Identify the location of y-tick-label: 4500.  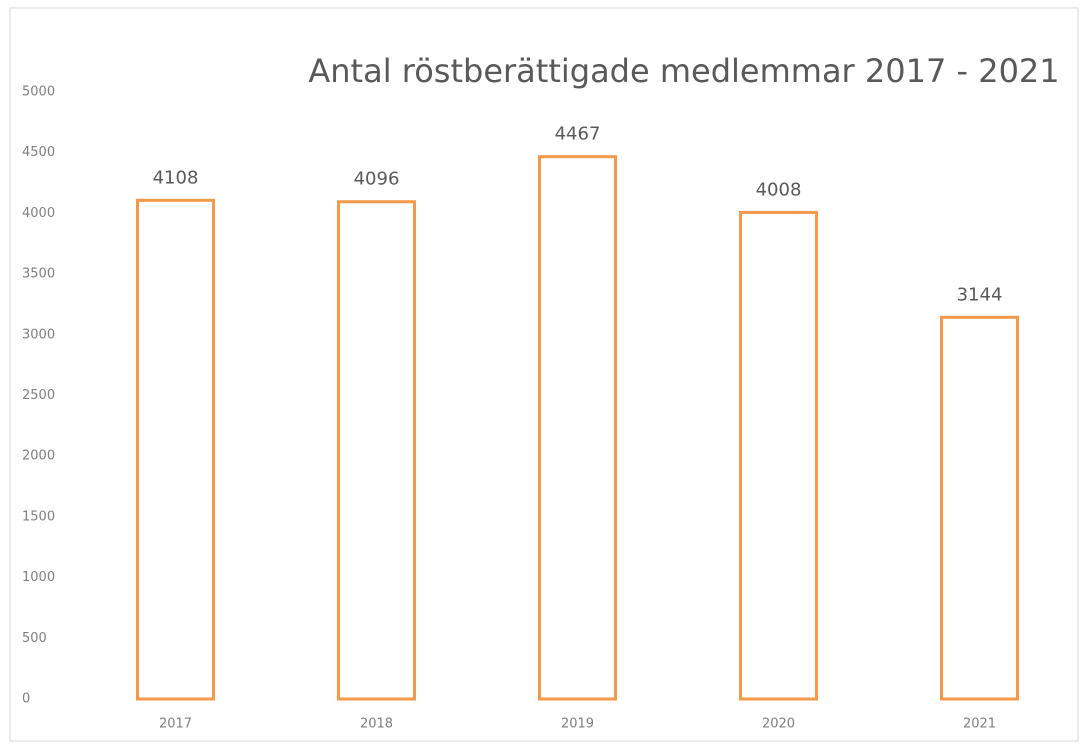
(38, 152).